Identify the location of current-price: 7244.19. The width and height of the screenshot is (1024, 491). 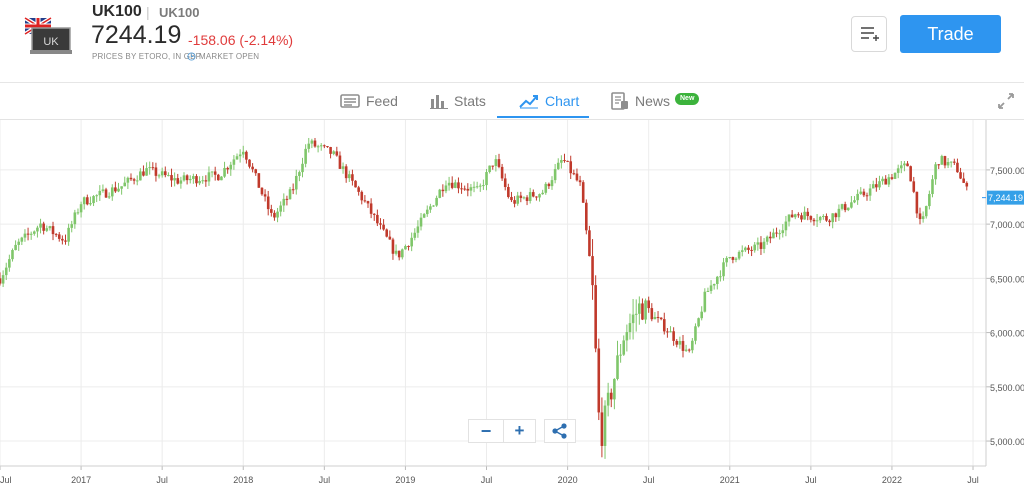
(136, 35).